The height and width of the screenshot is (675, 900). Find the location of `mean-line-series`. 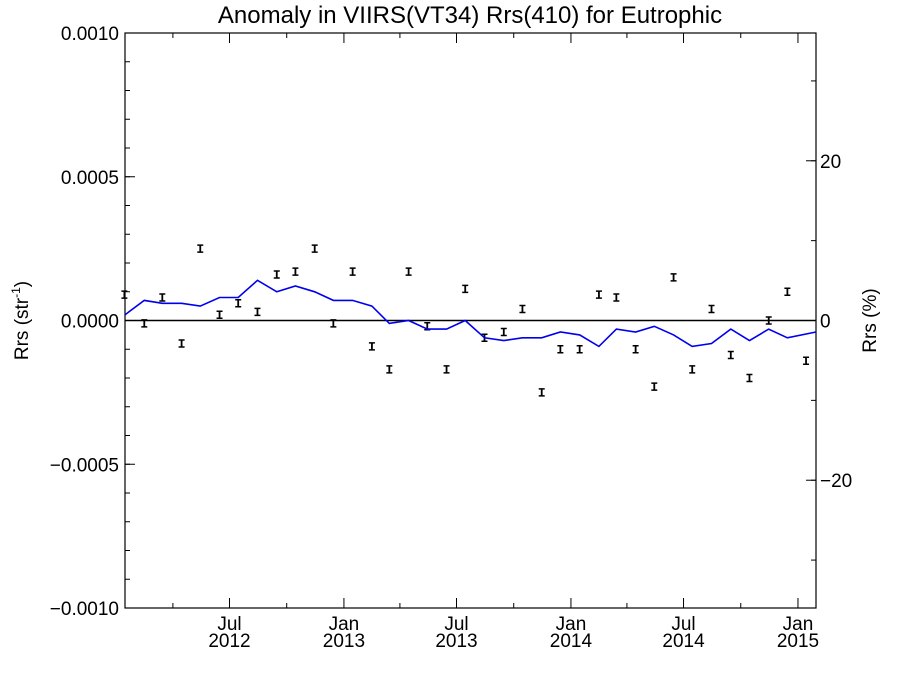

mean-line-series is located at coordinates (470, 313).